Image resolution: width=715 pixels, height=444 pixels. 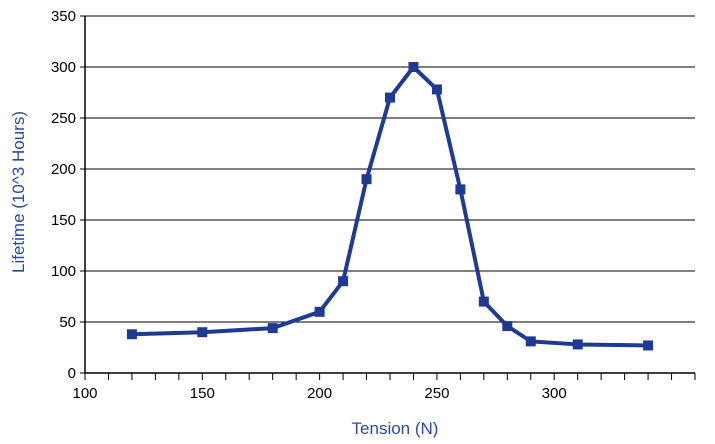 What do you see at coordinates (18, 192) in the screenshot?
I see `y-axis-title: Lifetime (10^3 Hours)` at bounding box center [18, 192].